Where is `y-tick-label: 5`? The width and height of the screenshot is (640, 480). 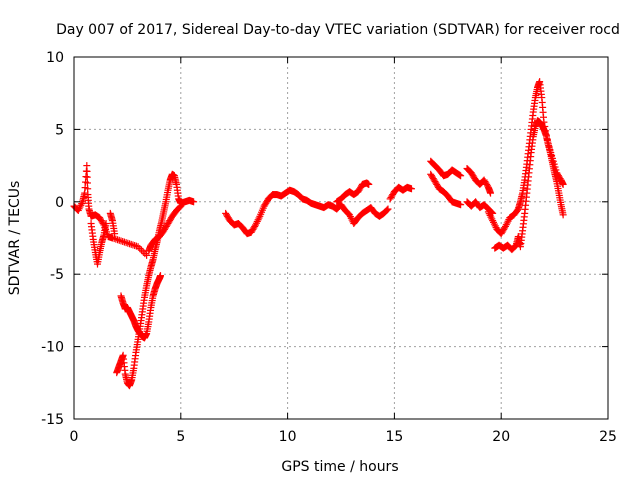
y-tick-label: 5 is located at coordinates (59, 130).